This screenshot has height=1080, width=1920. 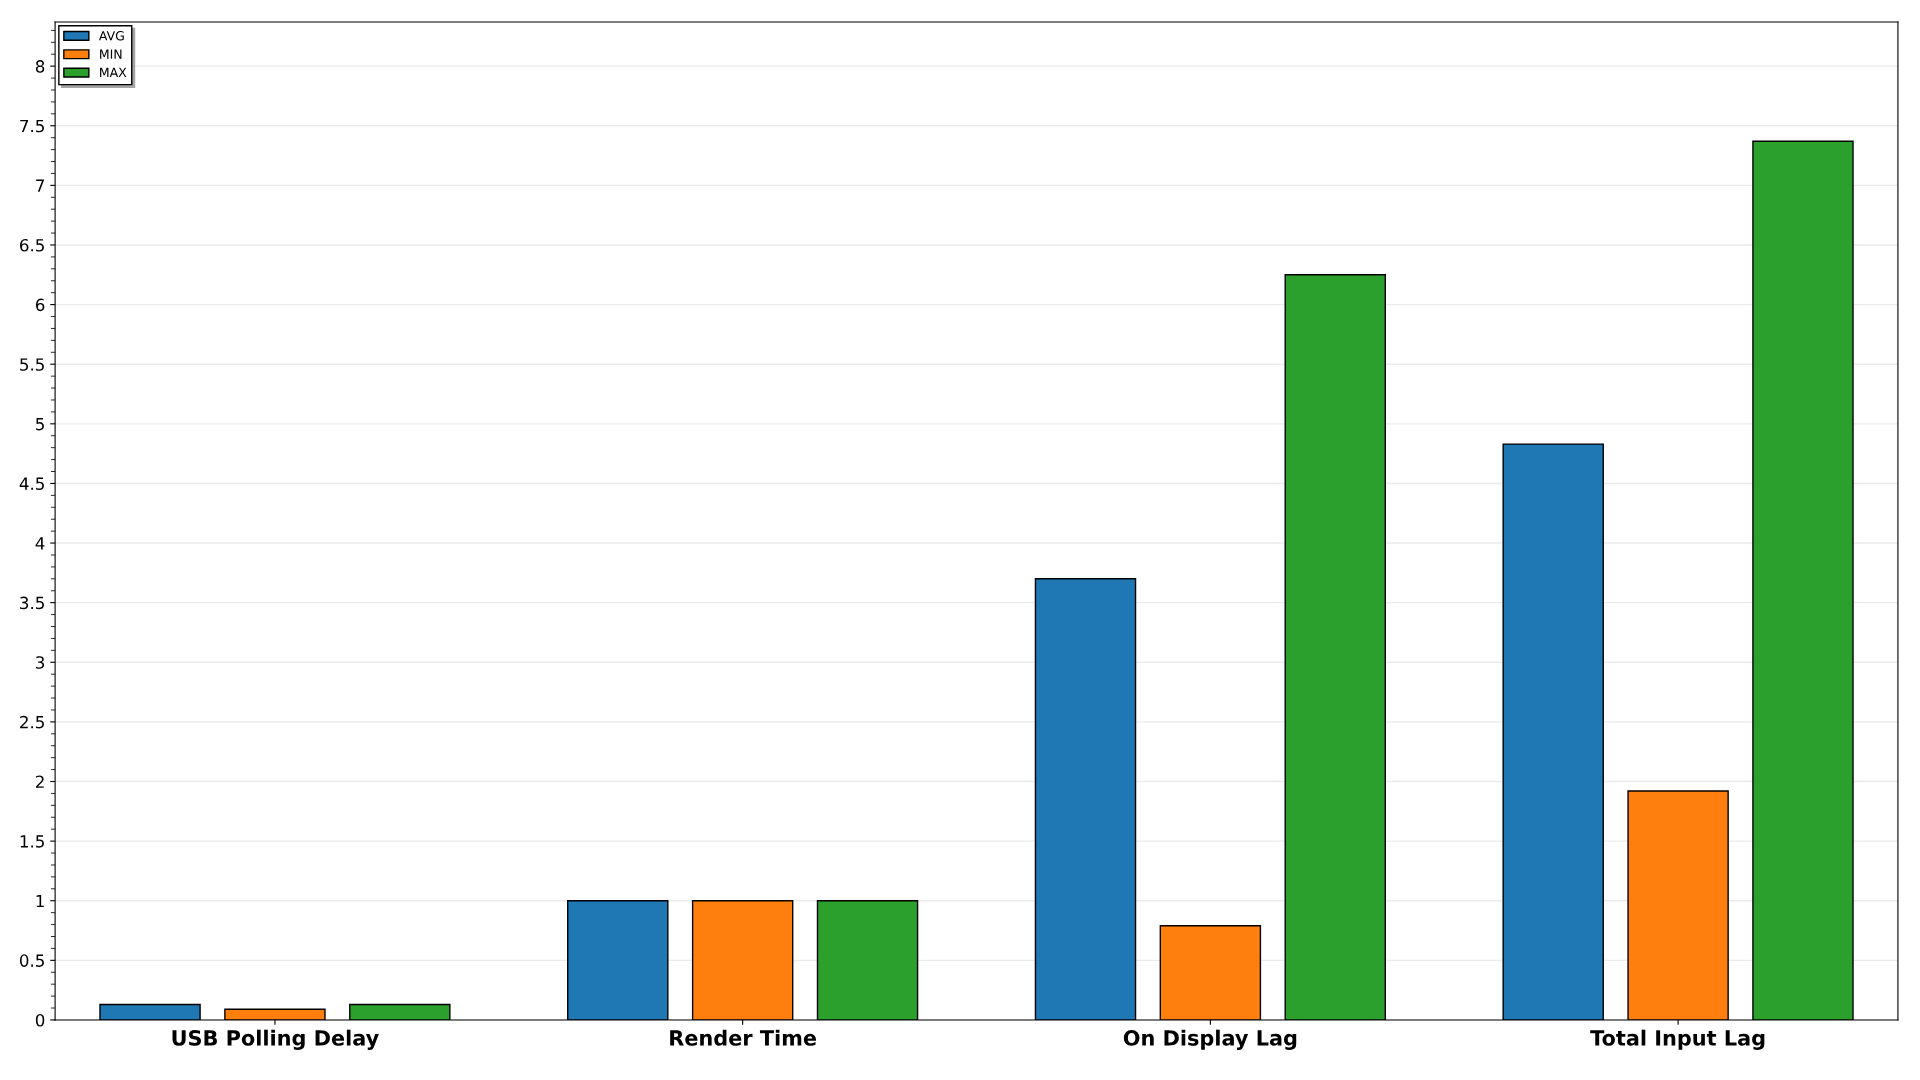 I want to click on y-tick-label: 5.5, so click(x=32, y=364).